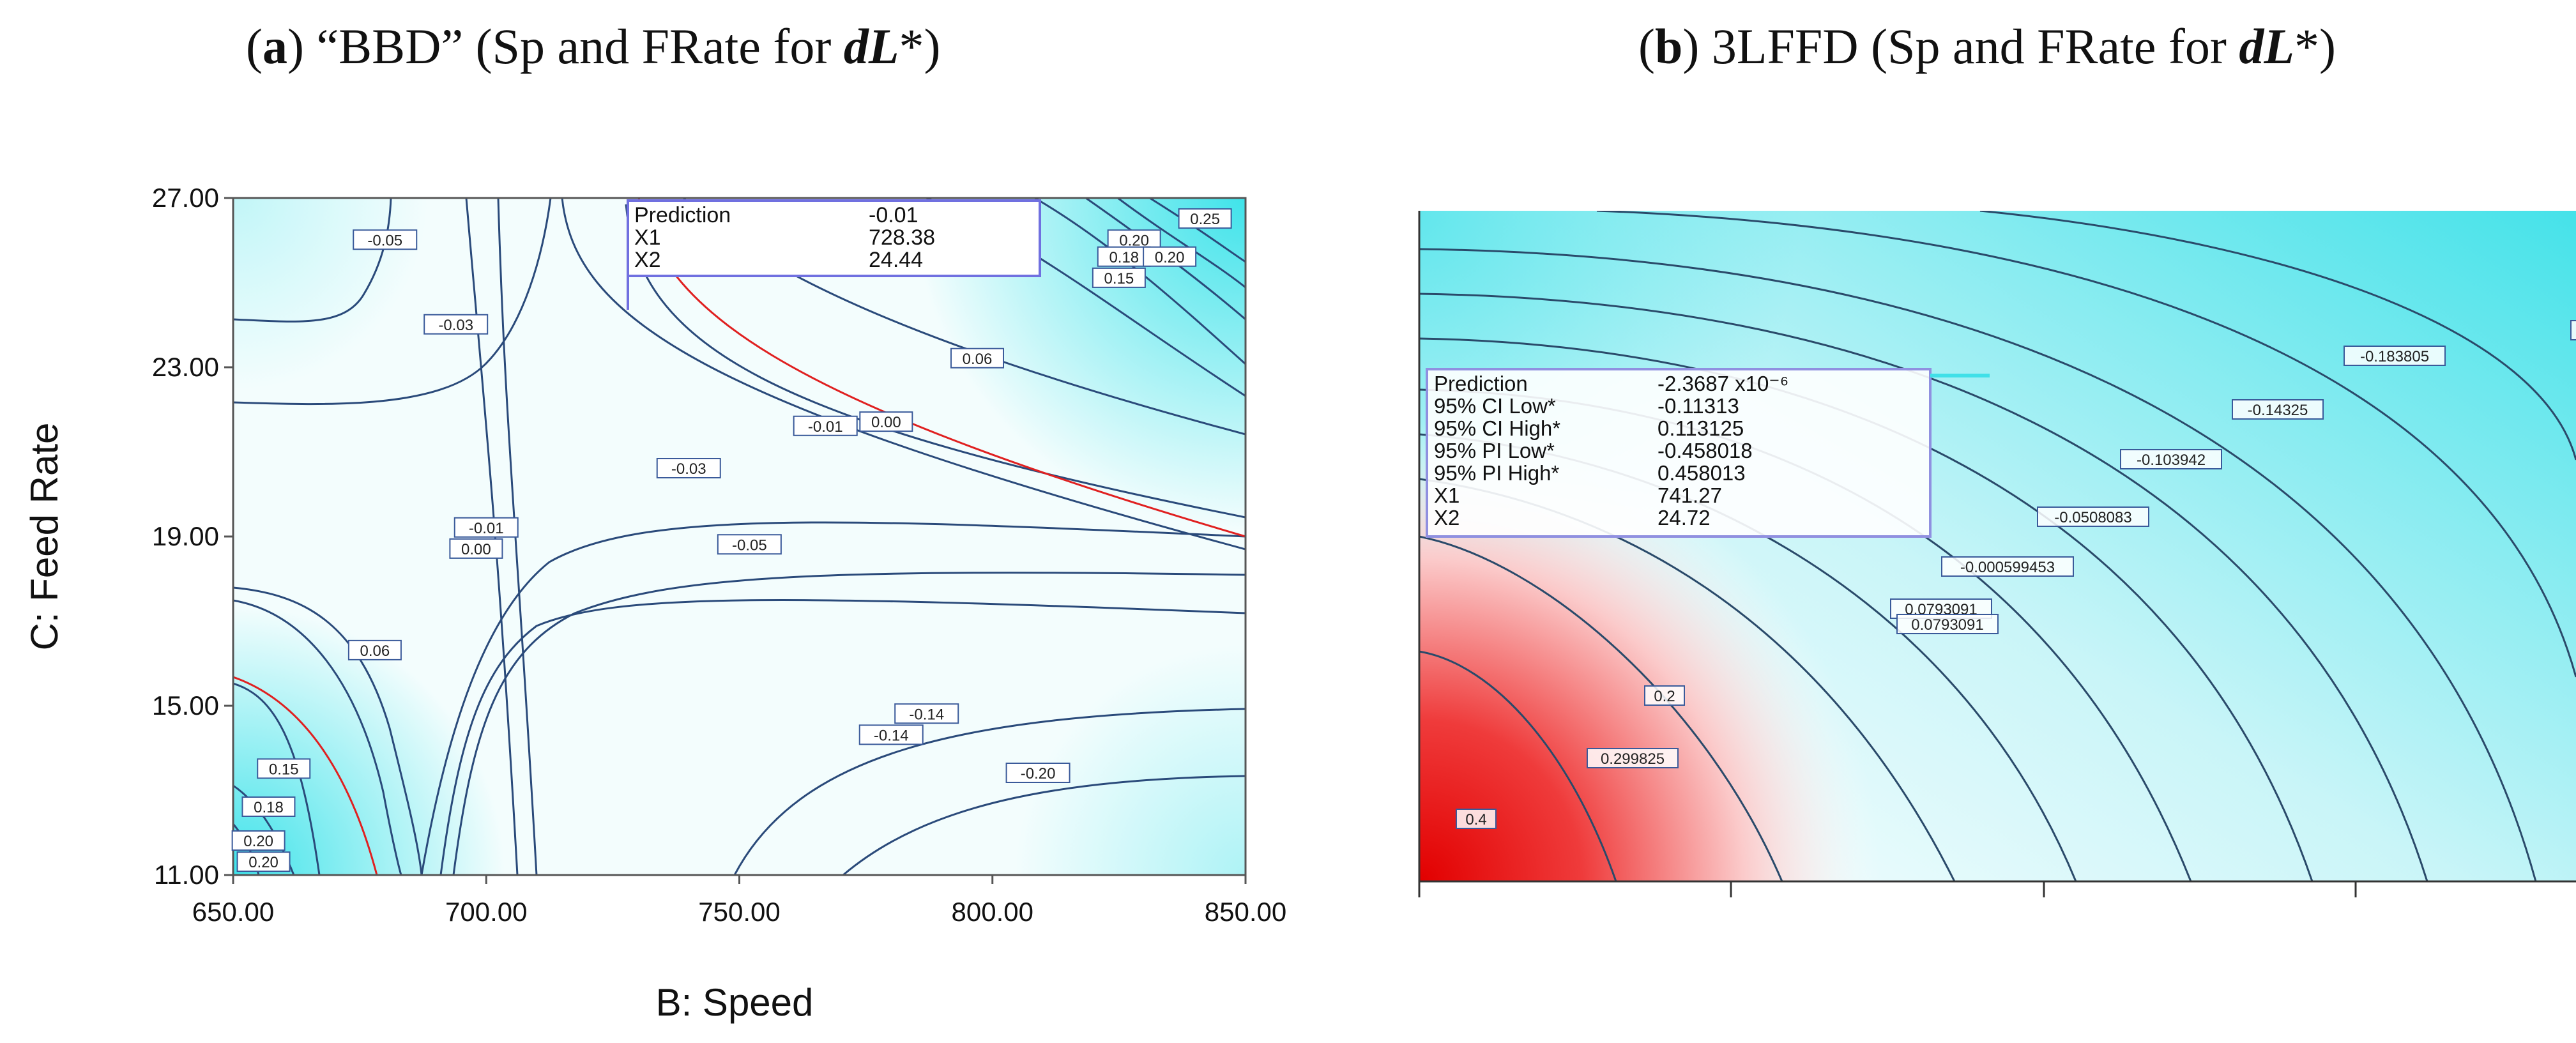  I want to click on contour-label-a-9: 0.06, so click(375, 652).